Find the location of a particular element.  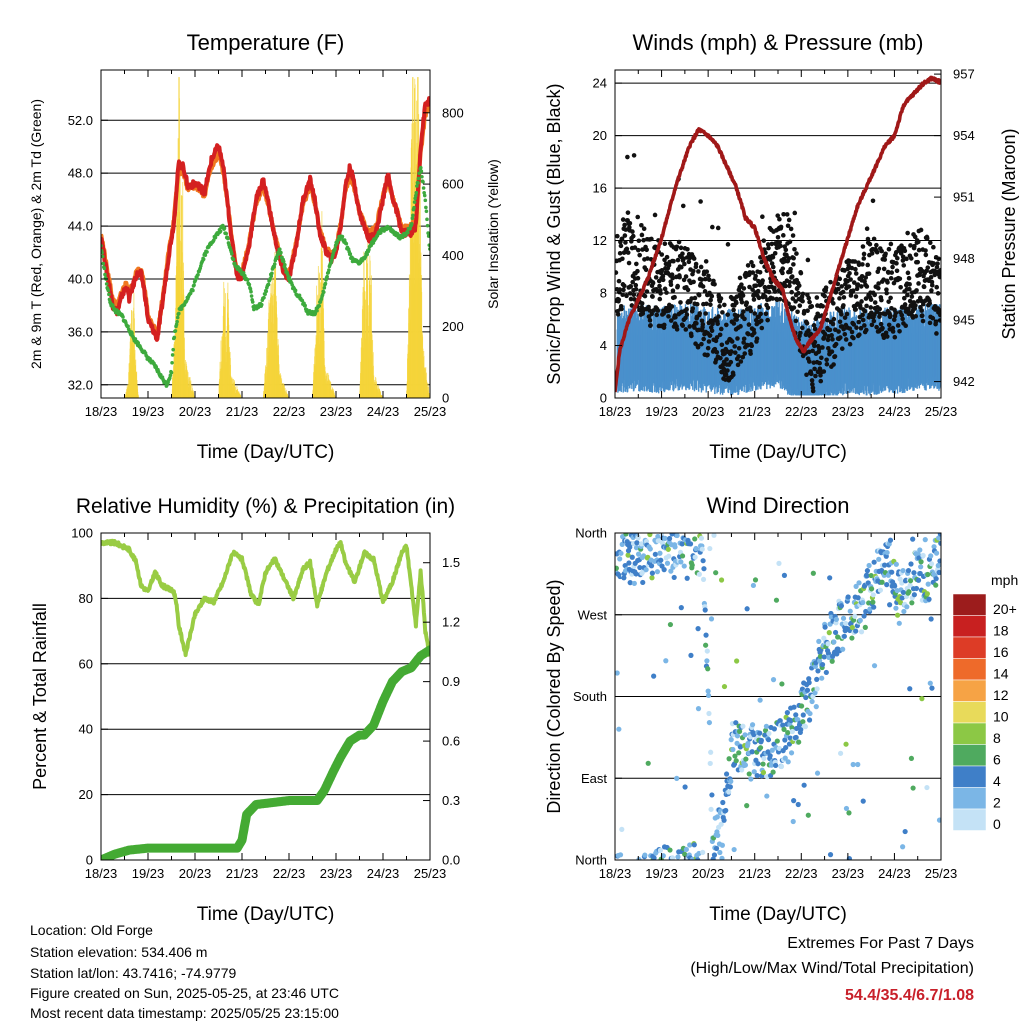

x-tick-label: 19/23 is located at coordinates (661, 873).